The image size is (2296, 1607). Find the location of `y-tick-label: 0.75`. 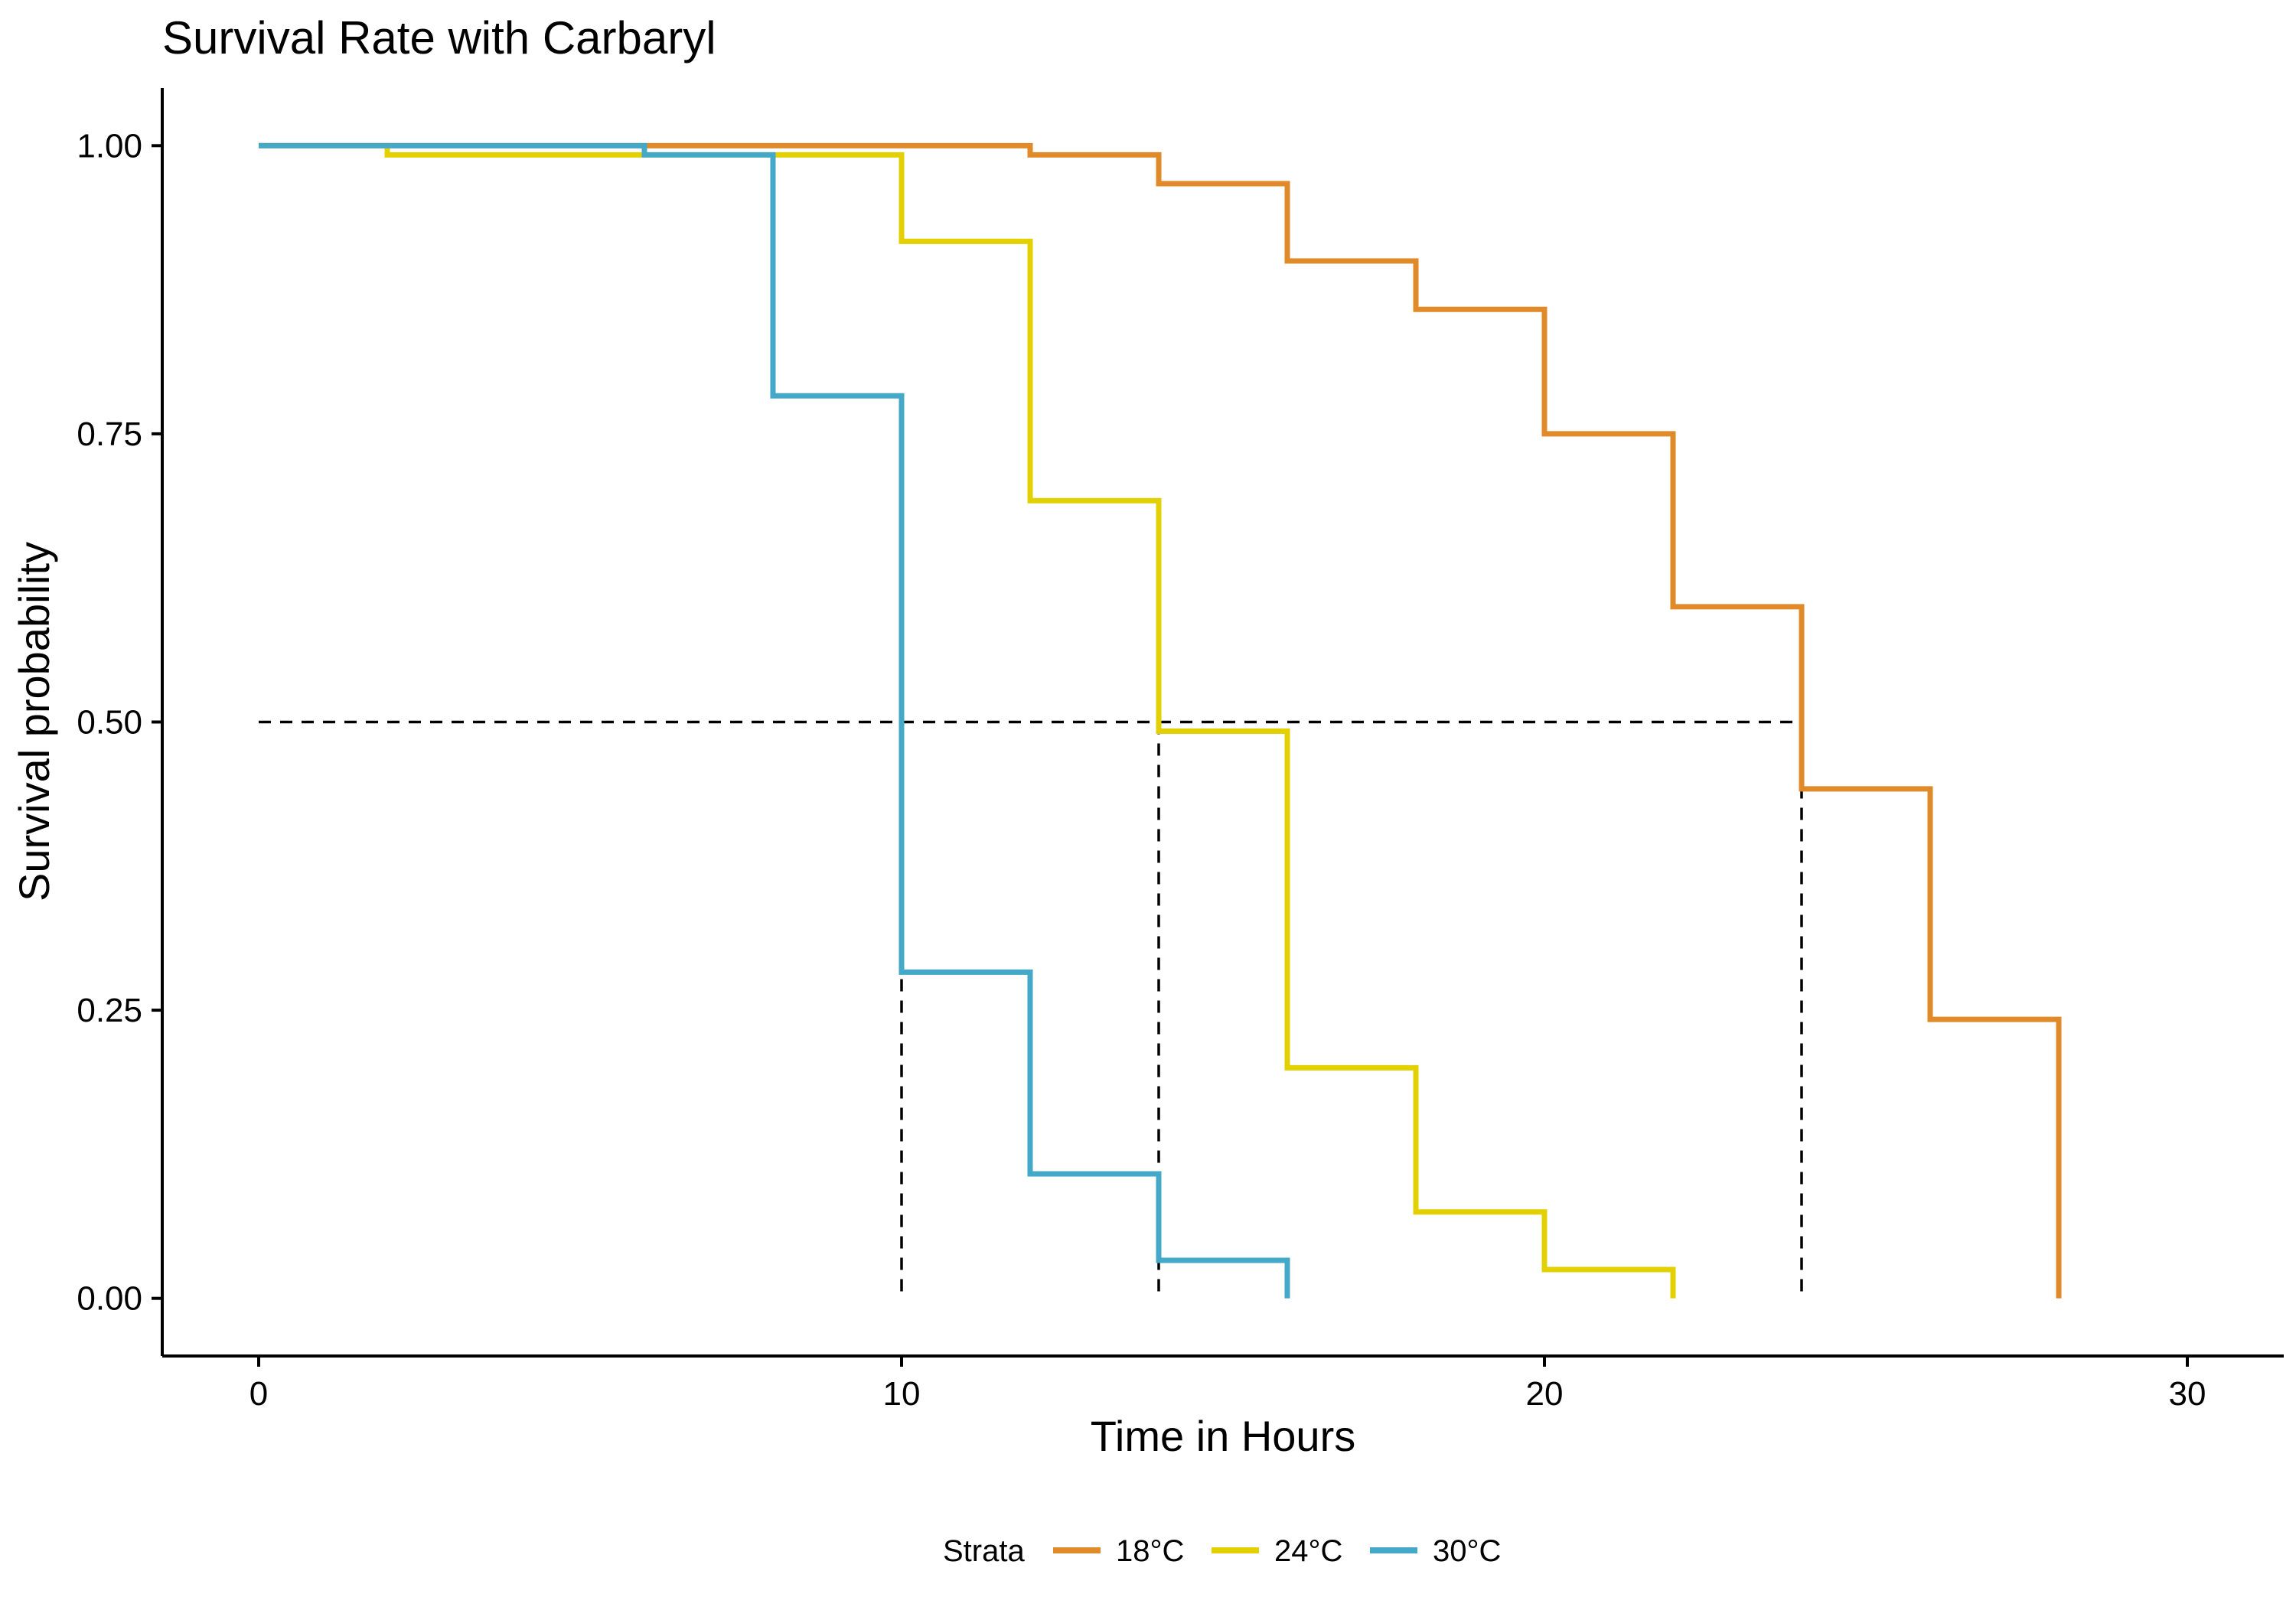

y-tick-label: 0.75 is located at coordinates (109, 435).